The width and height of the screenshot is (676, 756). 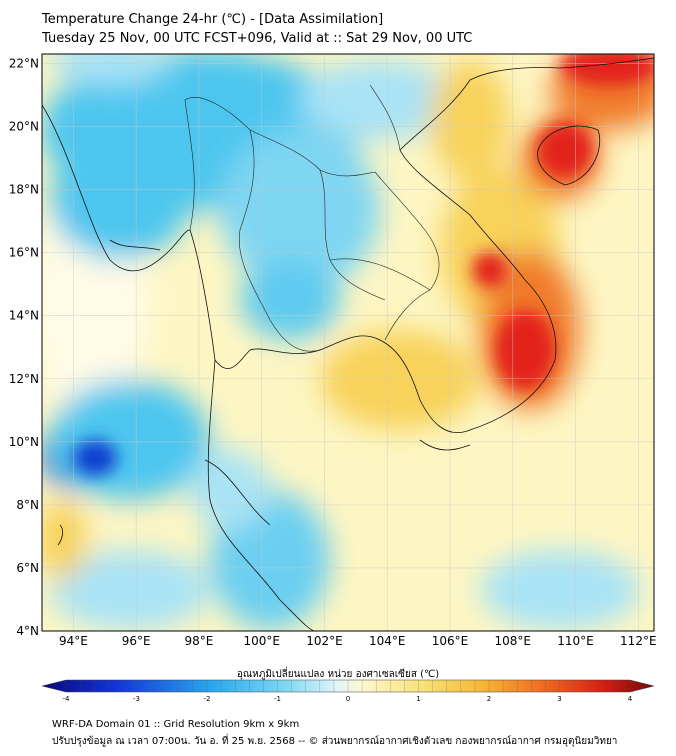 I want to click on lat-tick-label: 18°N, so click(x=24, y=190).